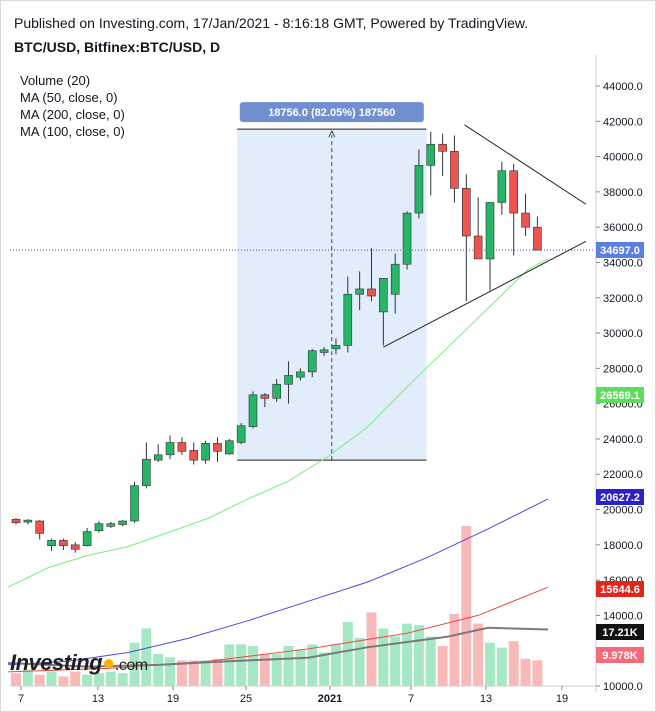  I want to click on y-tick-label: 36000.0, so click(623, 228).